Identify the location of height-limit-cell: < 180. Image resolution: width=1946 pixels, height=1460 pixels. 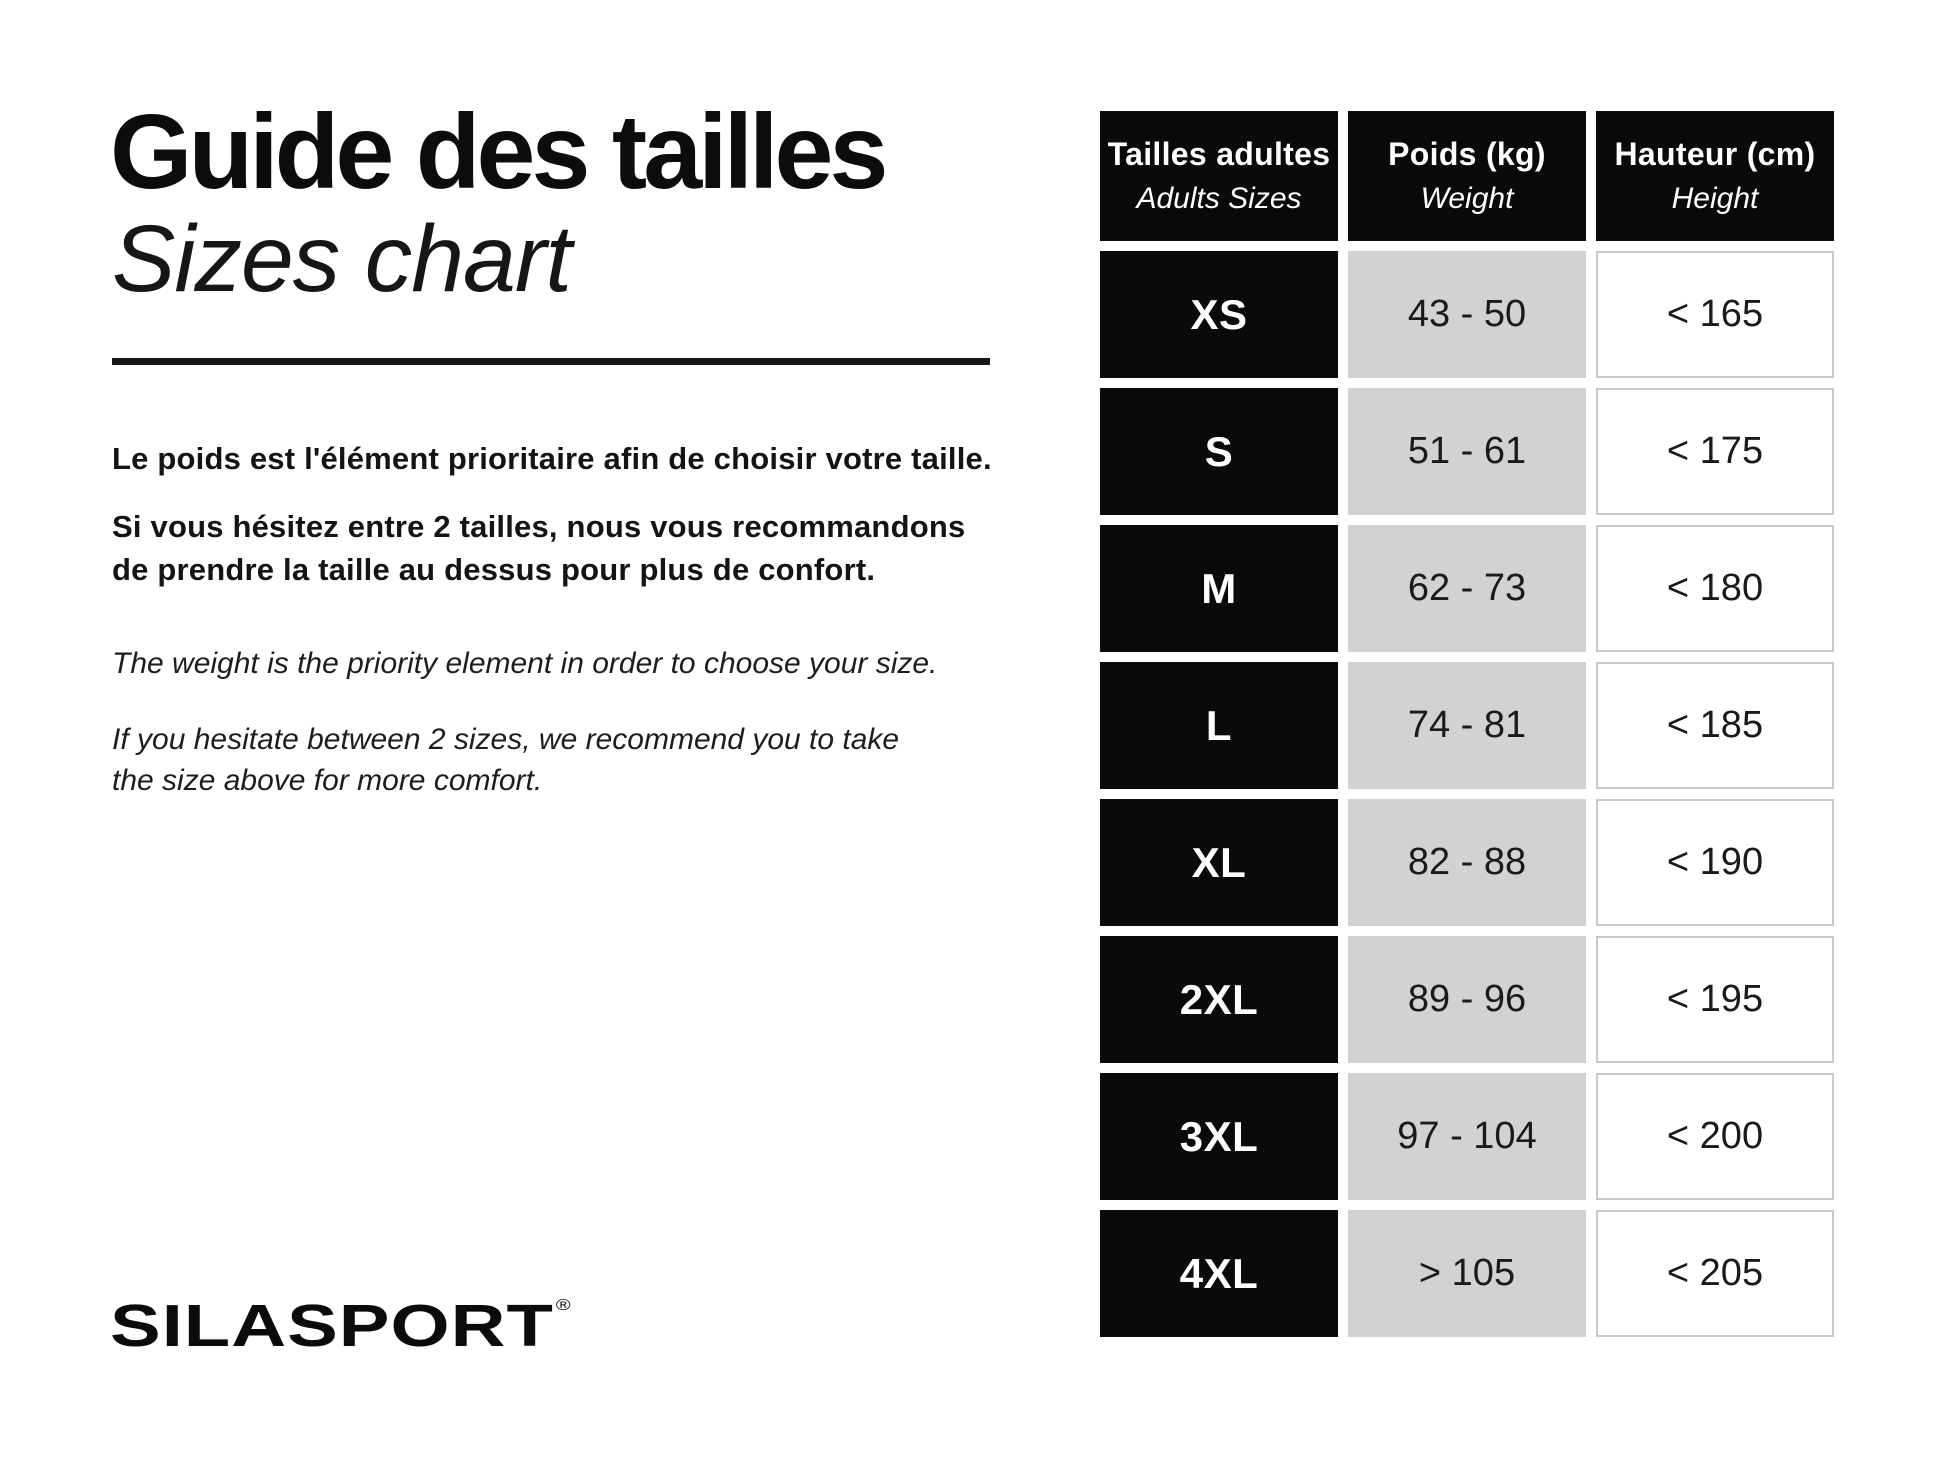
(1715, 588).